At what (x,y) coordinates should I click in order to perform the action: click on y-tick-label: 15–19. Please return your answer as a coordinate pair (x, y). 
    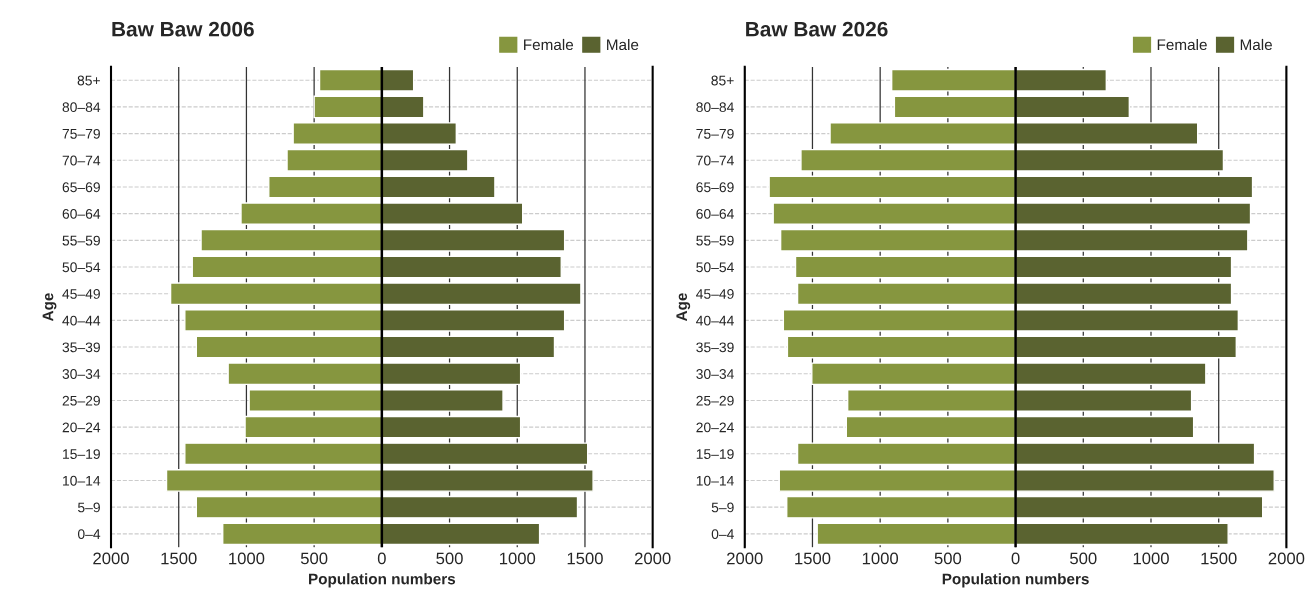
    Looking at the image, I should click on (715, 454).